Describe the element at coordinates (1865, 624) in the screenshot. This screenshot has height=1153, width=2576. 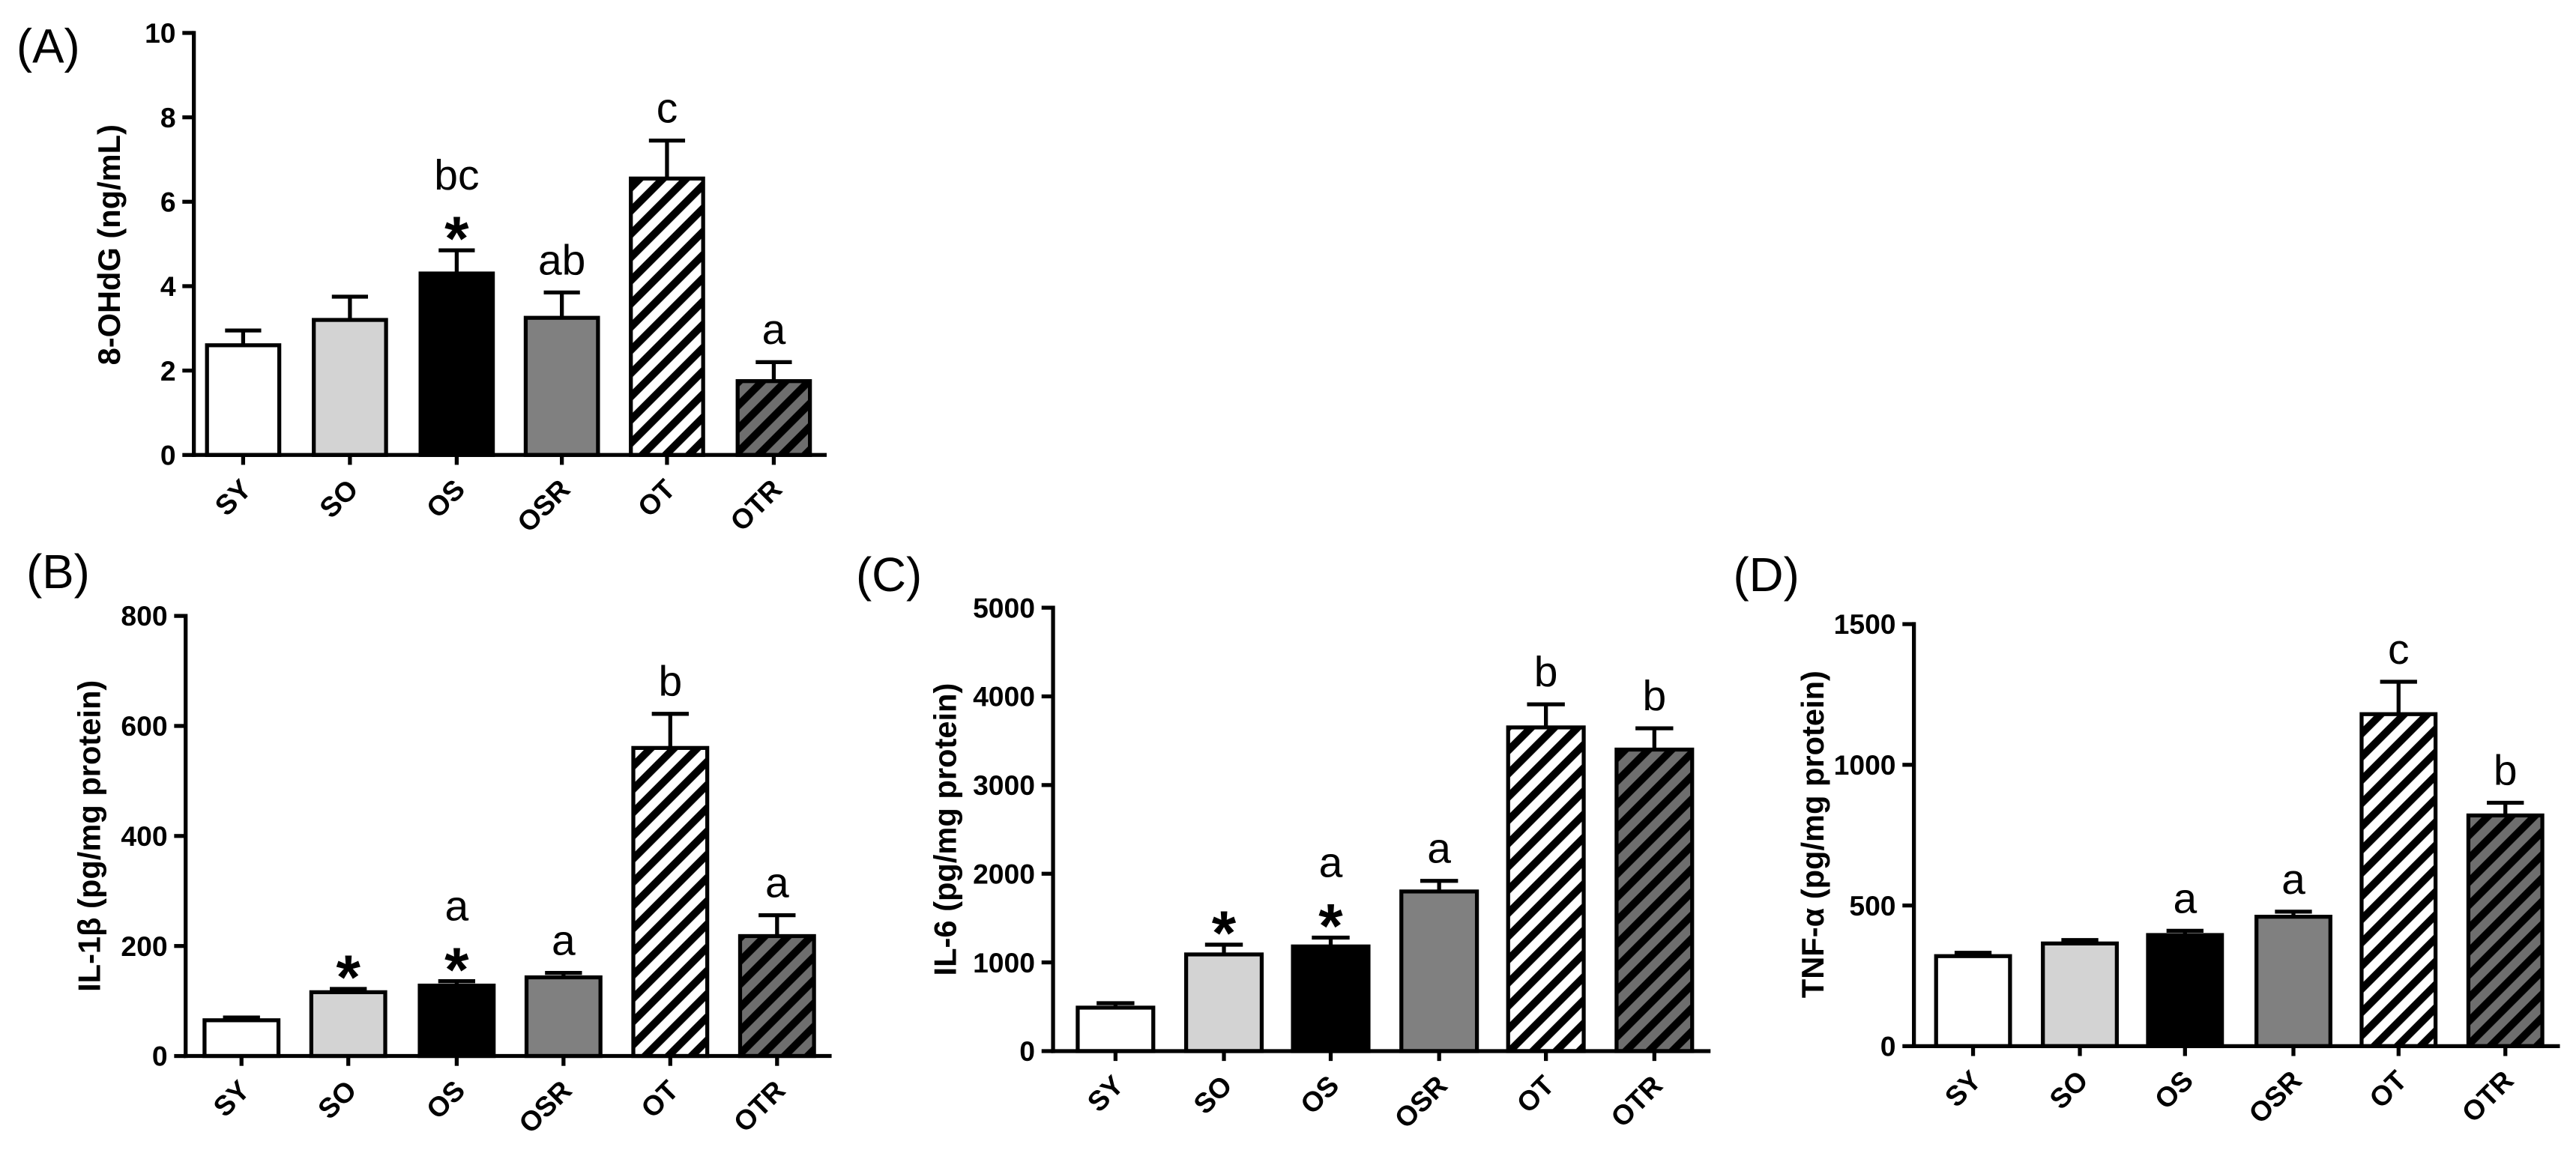
I see `y-tick-label: 1500` at that location.